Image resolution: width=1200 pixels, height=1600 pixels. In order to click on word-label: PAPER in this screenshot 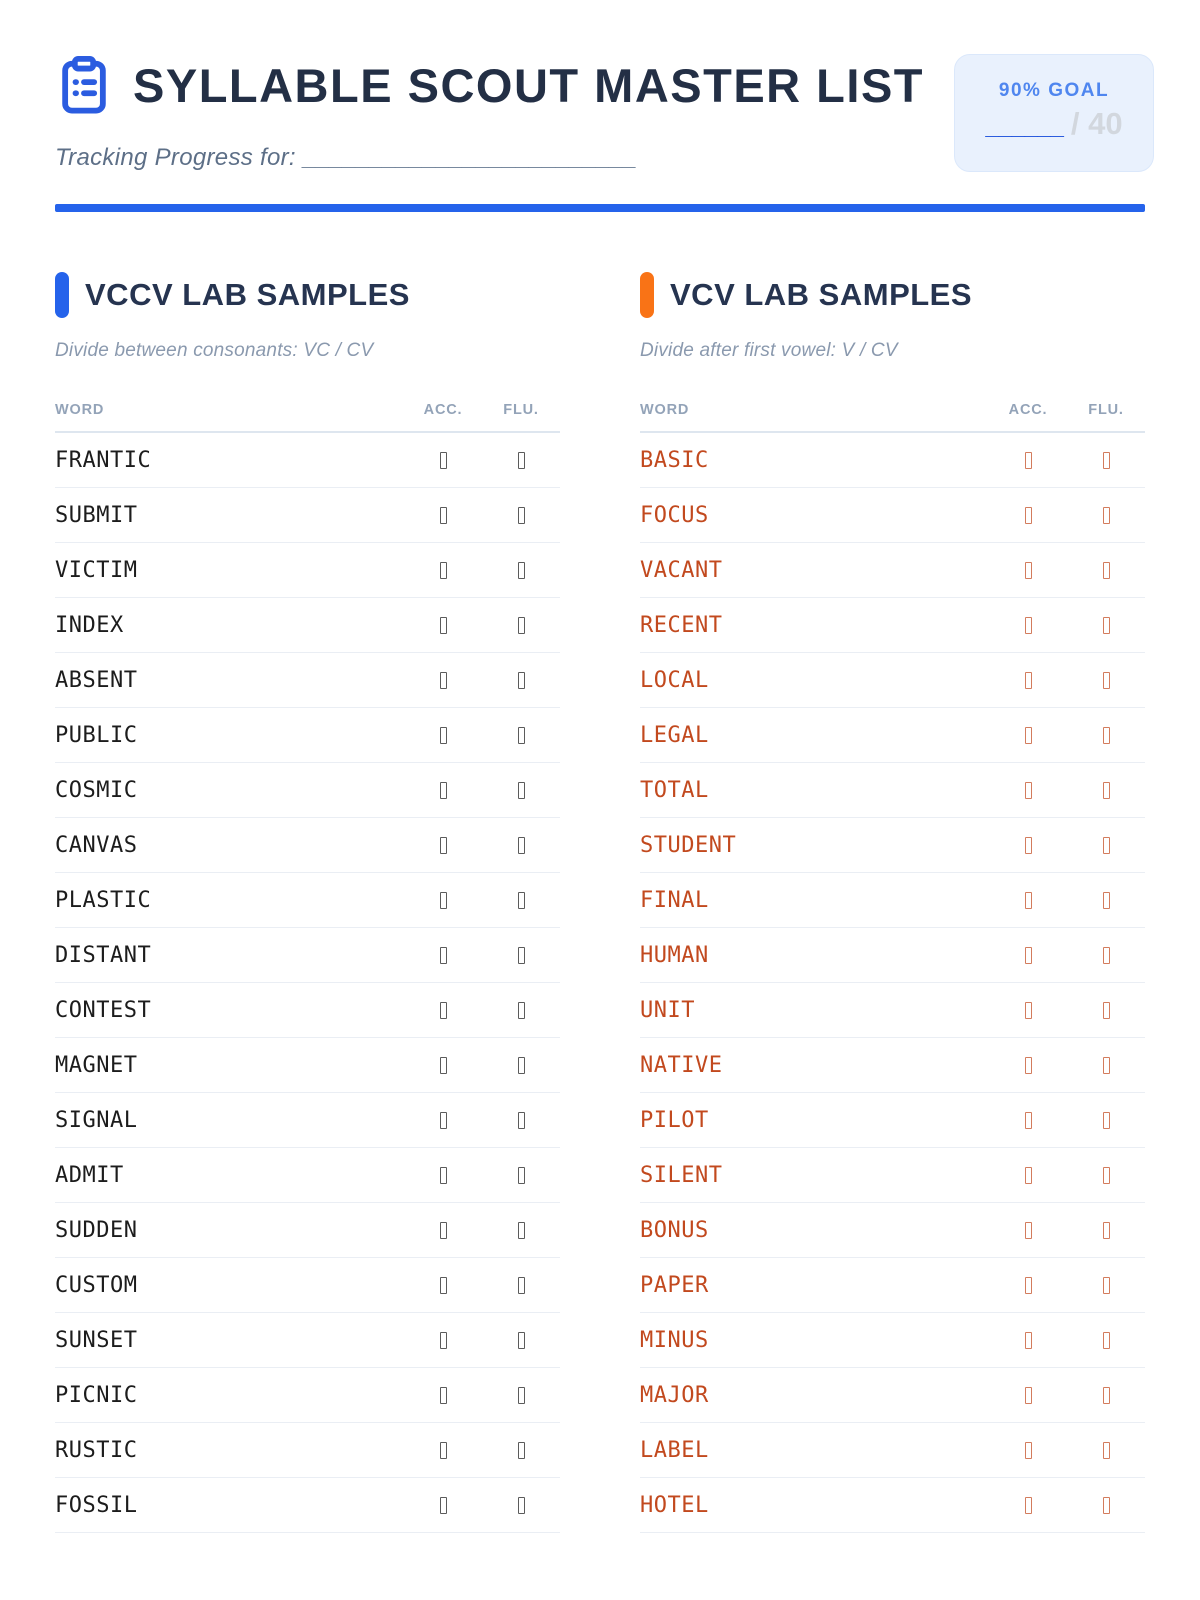, I will do `click(674, 1285)`.